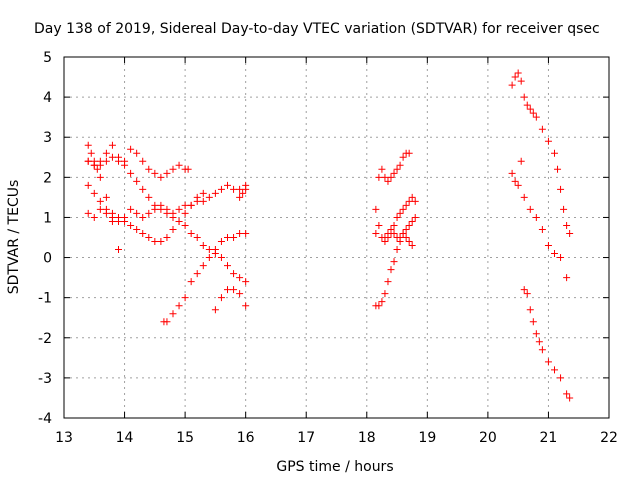  I want to click on x-tick-label: 14, so click(125, 438).